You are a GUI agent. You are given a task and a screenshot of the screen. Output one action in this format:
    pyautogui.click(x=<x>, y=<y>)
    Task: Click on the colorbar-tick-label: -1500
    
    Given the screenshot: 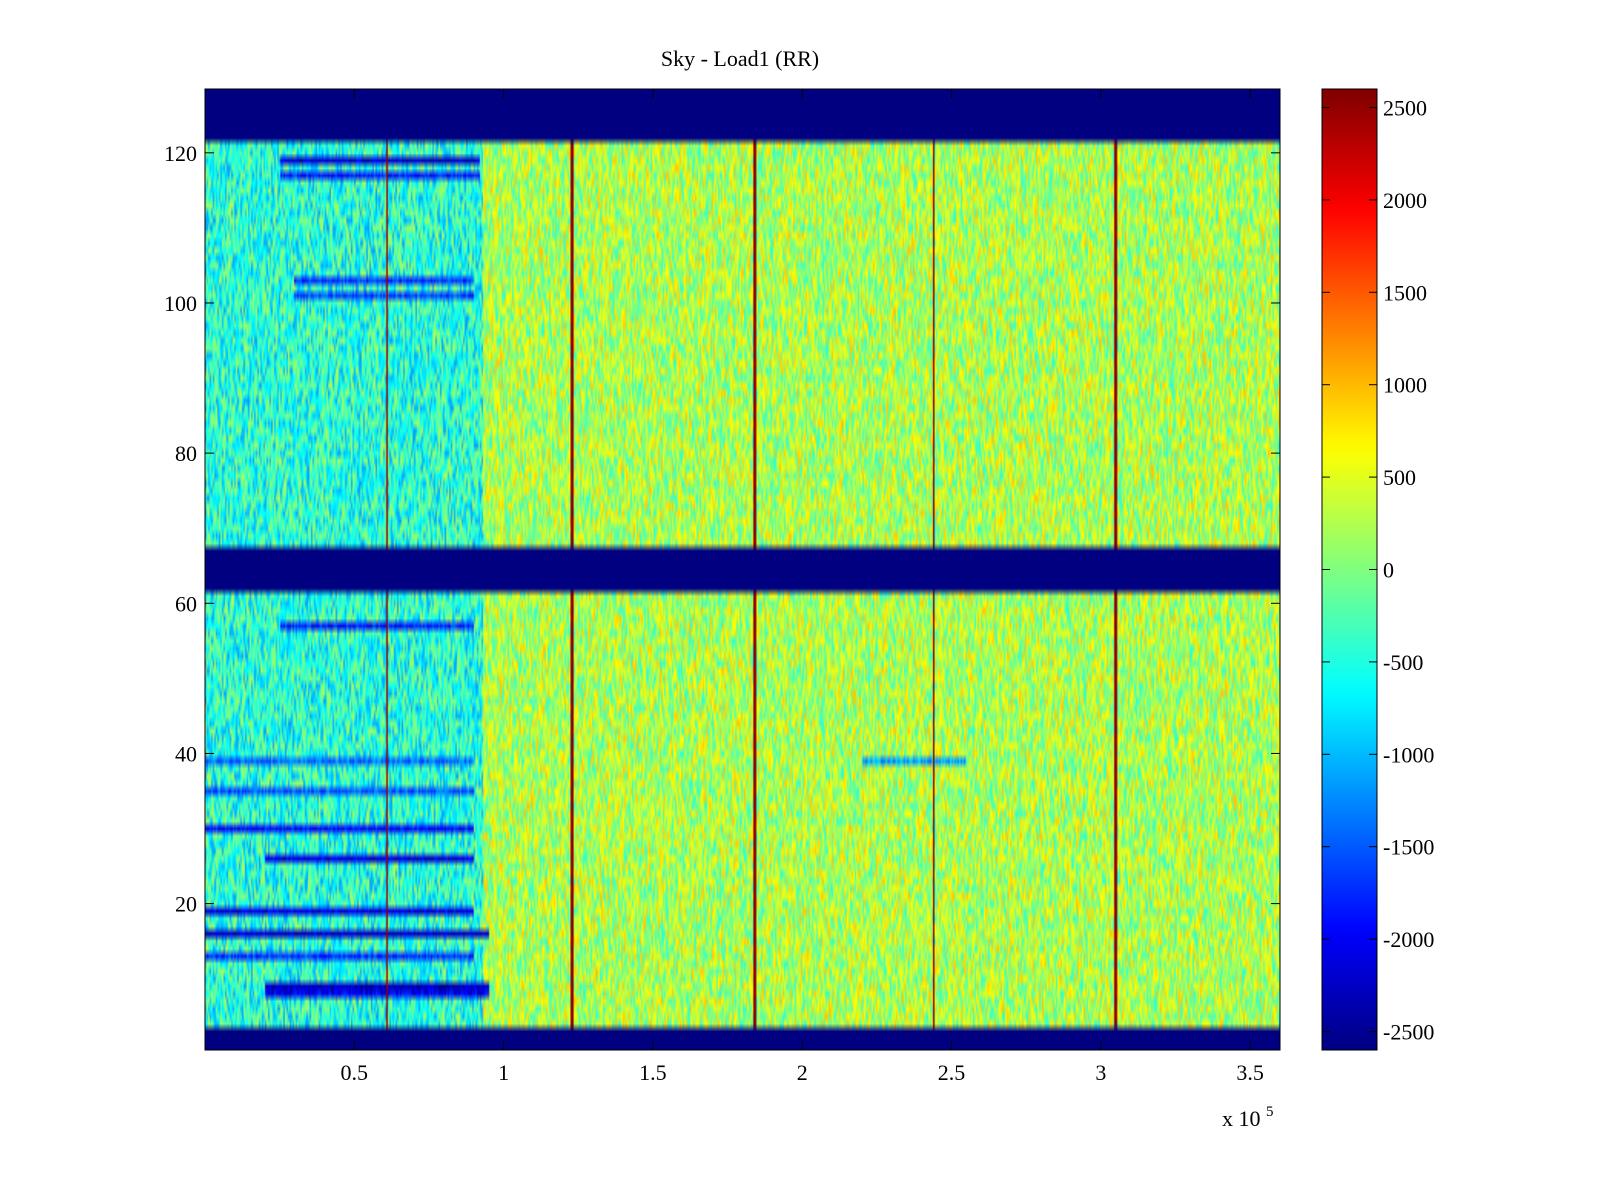 What is the action you would take?
    pyautogui.click(x=1408, y=847)
    